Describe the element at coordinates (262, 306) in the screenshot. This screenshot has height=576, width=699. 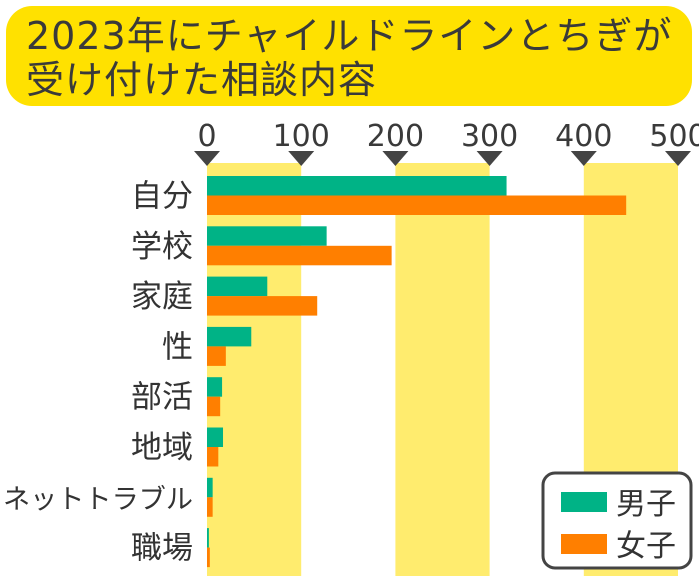
I see `bar-女子-2` at that location.